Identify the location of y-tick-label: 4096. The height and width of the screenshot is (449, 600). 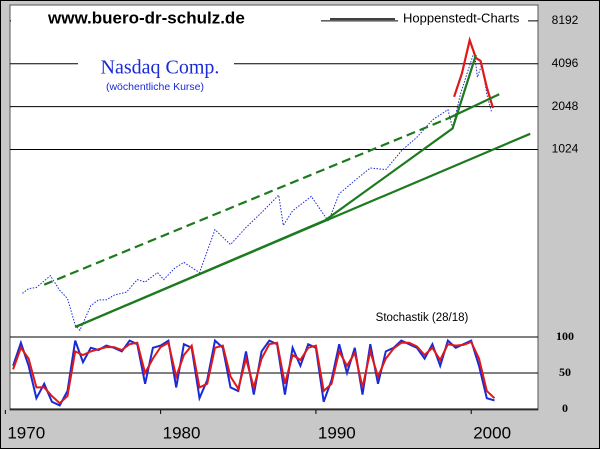
(565, 63).